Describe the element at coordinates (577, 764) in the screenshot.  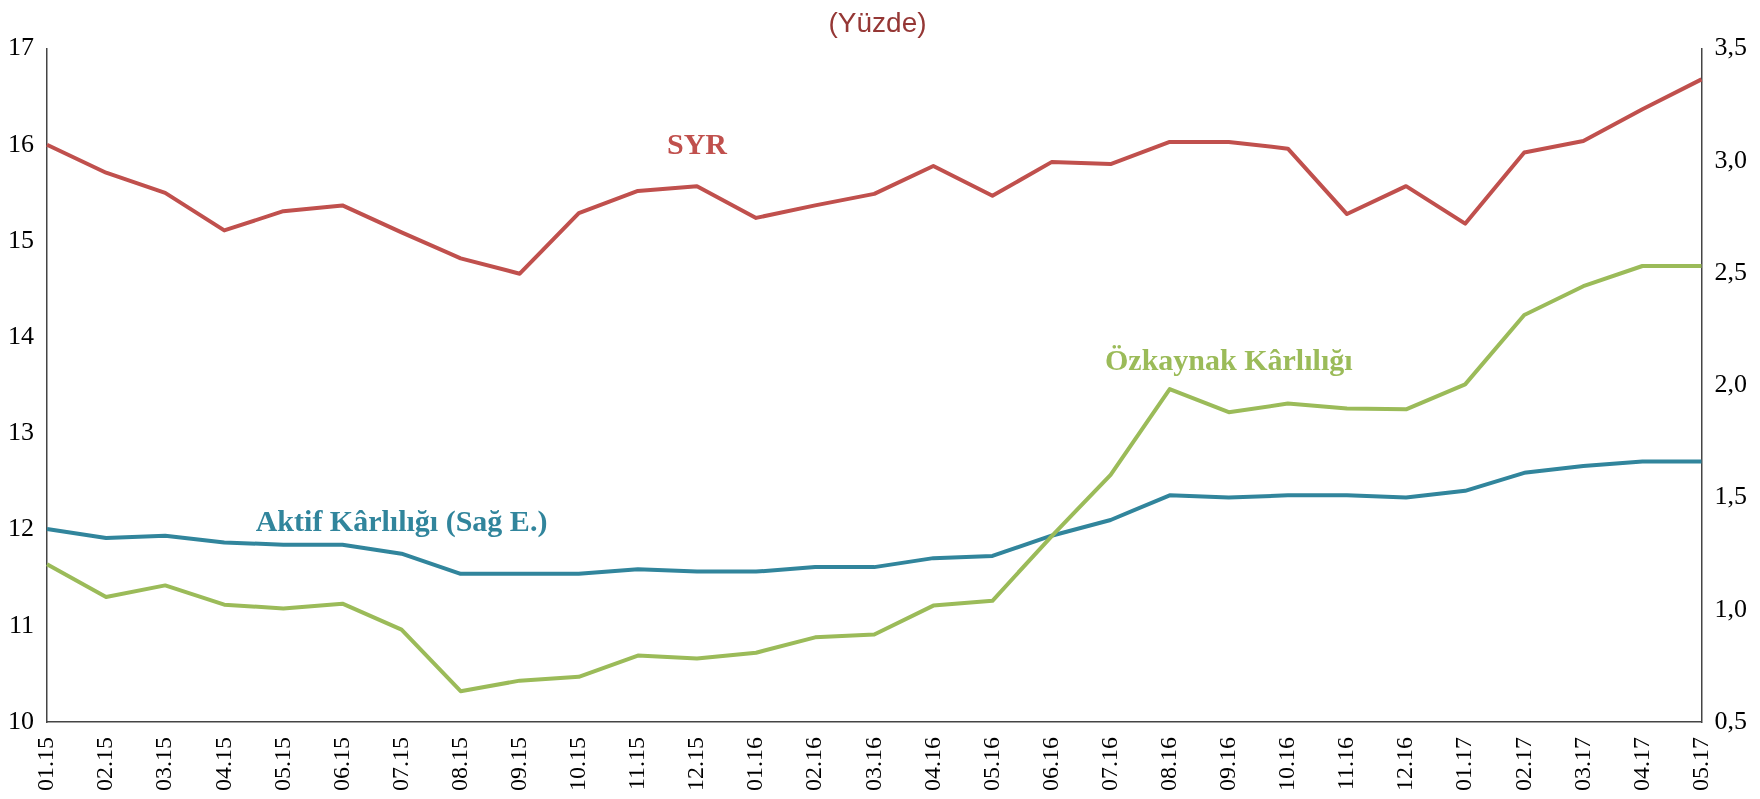
I see `x-tick-label: 10.15` at that location.